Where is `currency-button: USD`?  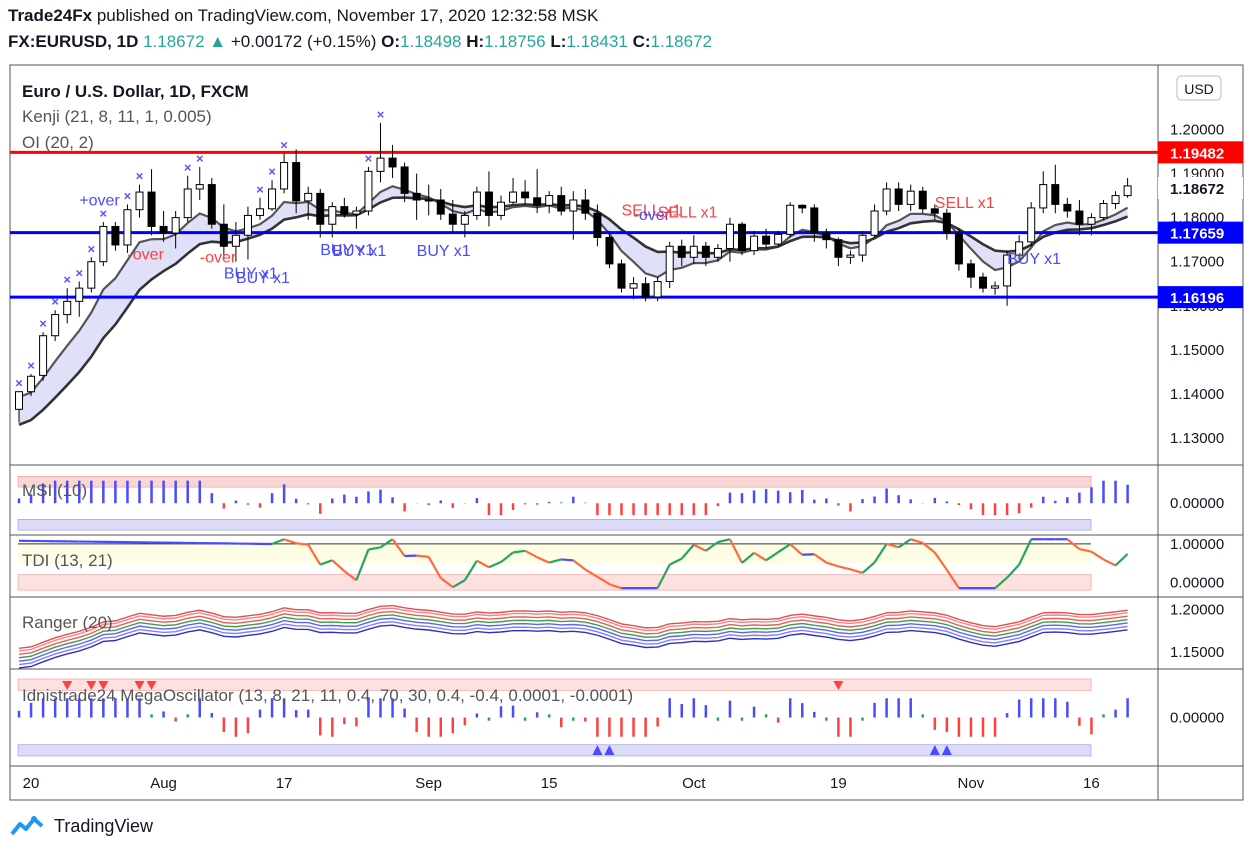 currency-button: USD is located at coordinates (1199, 89).